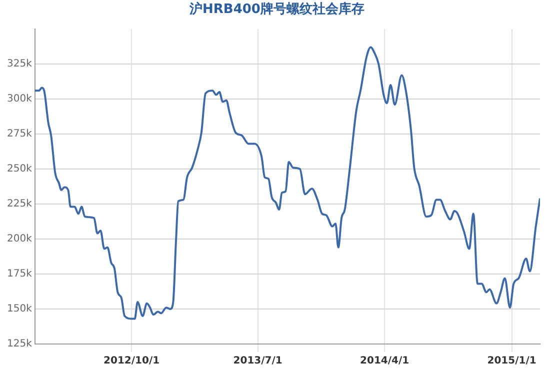 Image resolution: width=554 pixels, height=374 pixels. What do you see at coordinates (19, 204) in the screenshot?
I see `y-tick-label: 225k` at bounding box center [19, 204].